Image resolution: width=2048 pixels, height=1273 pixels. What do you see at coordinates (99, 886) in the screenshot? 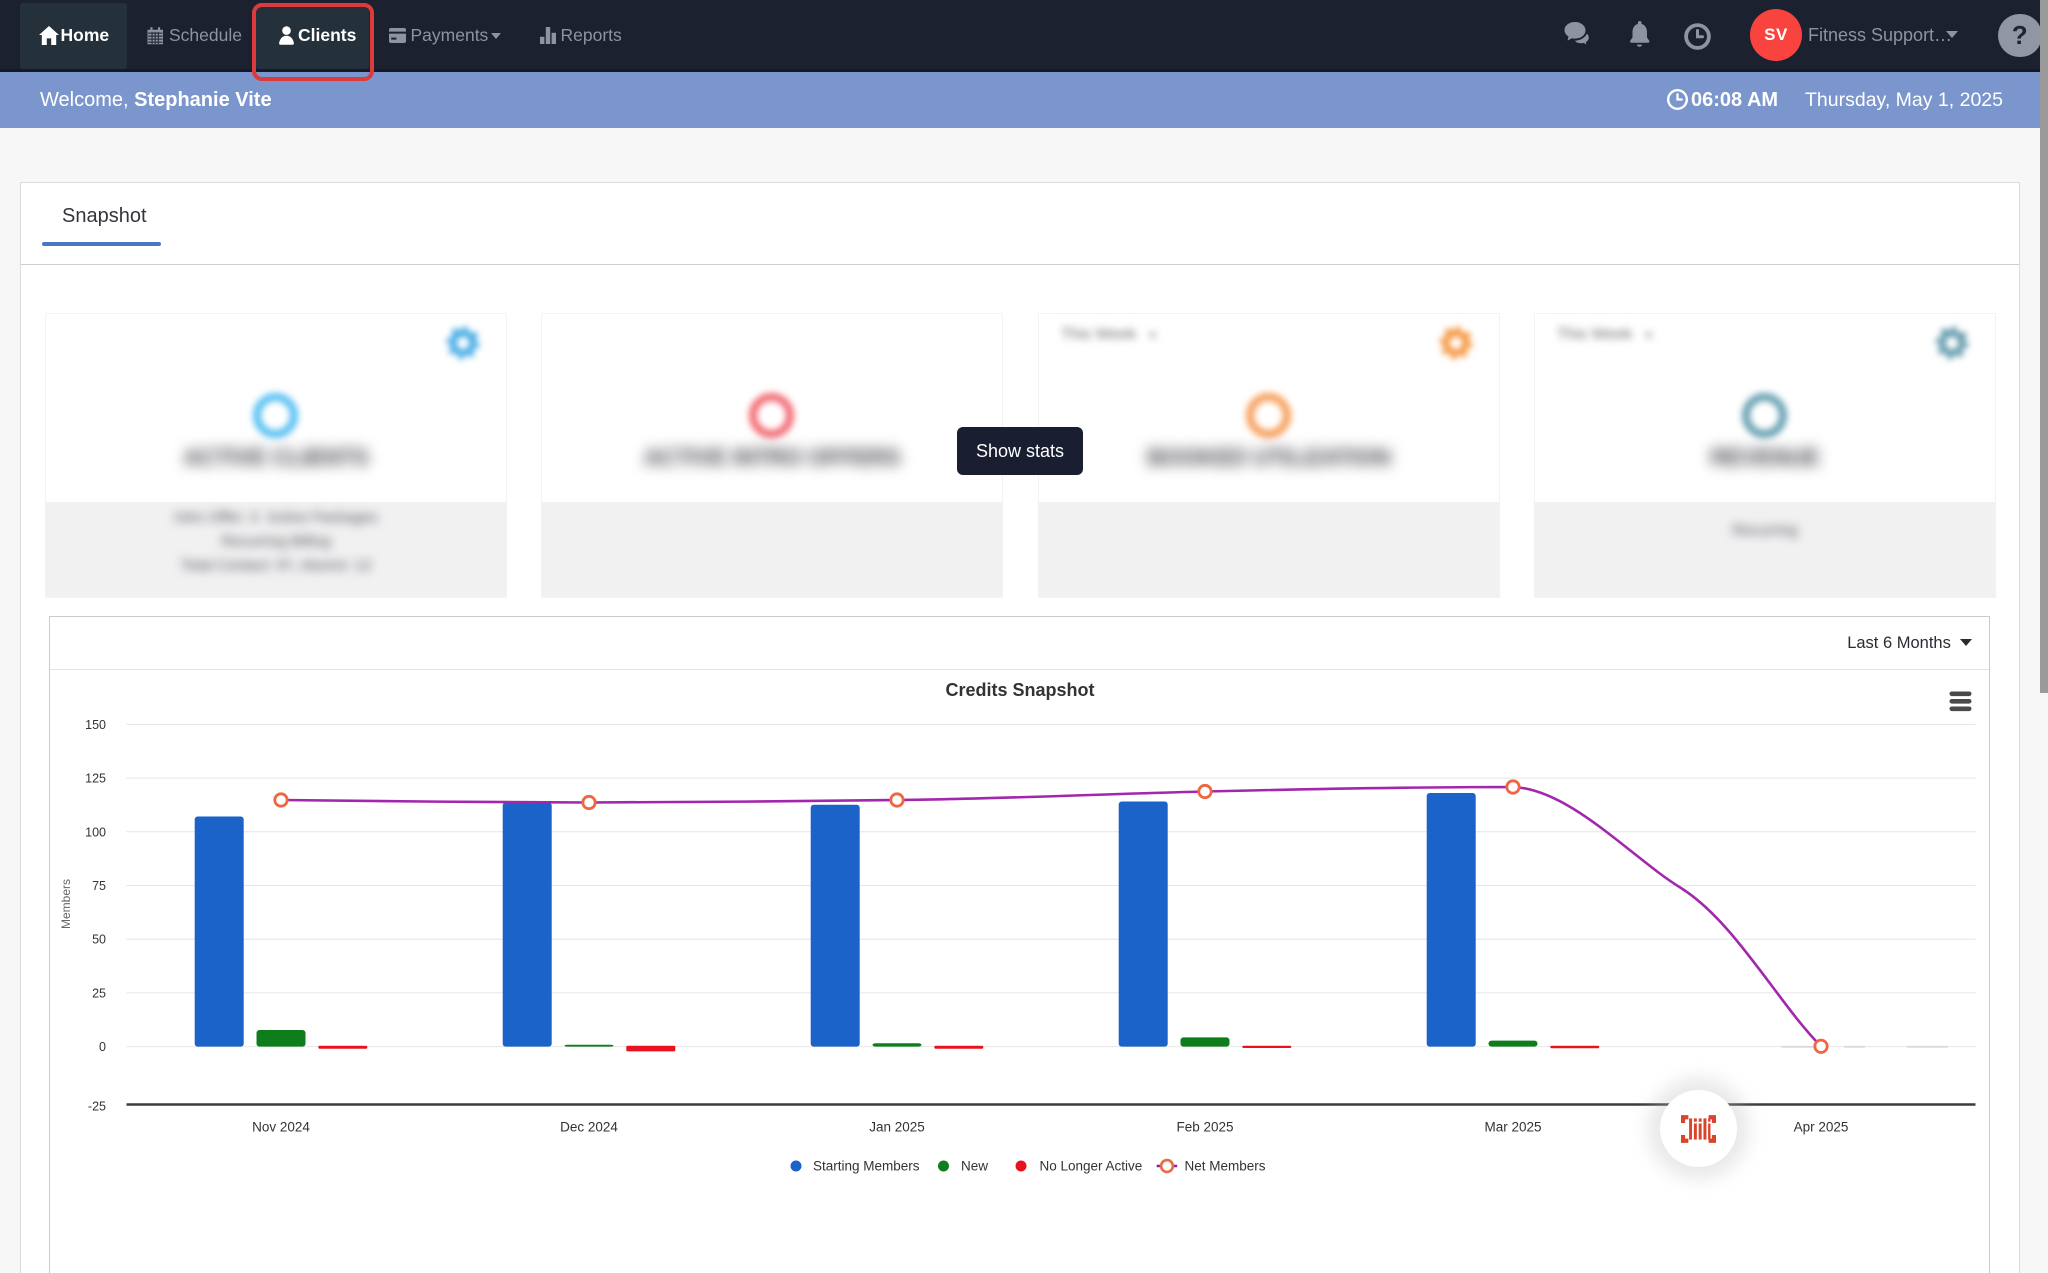
I see `svg-text: 75` at bounding box center [99, 886].